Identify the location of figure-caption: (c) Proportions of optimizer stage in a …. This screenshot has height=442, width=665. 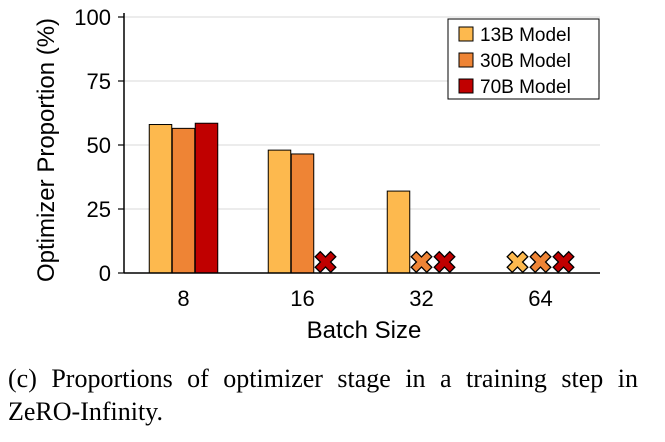
(323, 395).